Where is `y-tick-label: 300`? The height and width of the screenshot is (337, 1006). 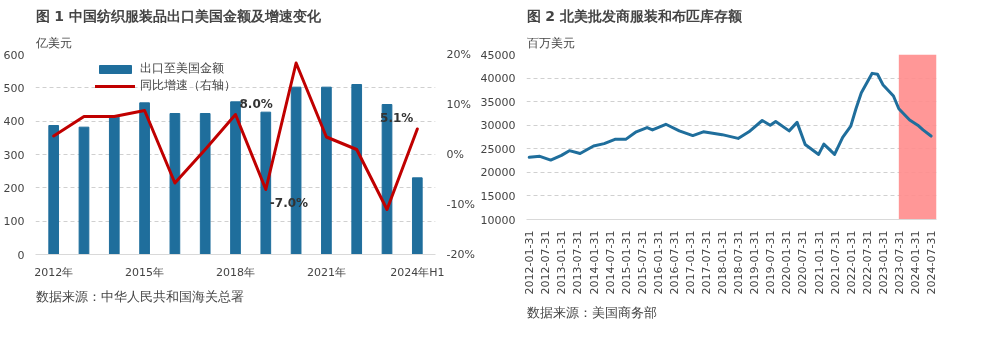 y-tick-label: 300 is located at coordinates (14, 155).